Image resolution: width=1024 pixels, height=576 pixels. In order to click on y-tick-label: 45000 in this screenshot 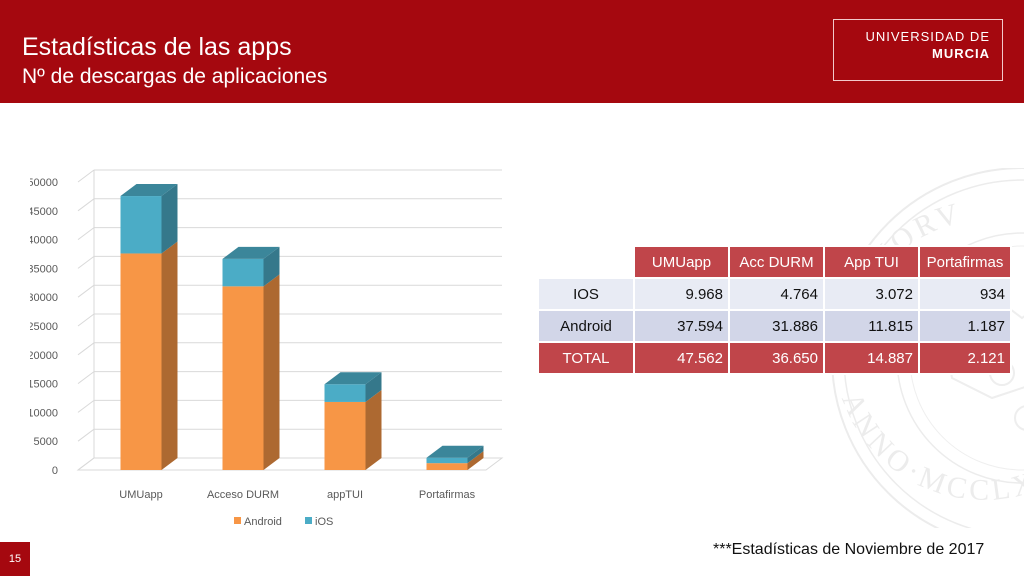, I will do `click(44, 212)`.